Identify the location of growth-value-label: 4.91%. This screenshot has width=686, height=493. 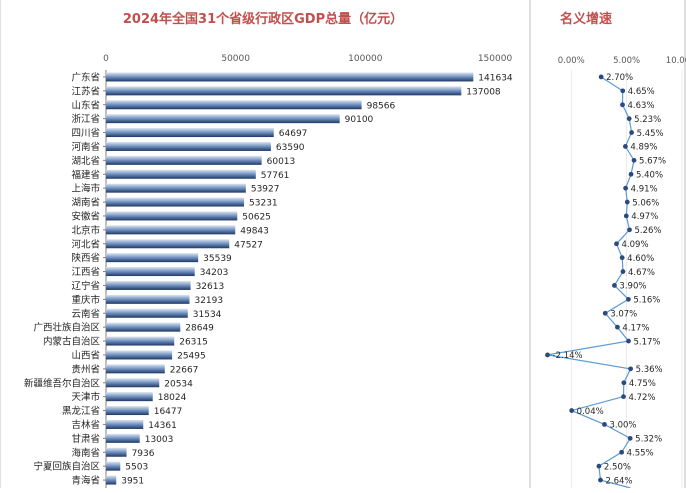
(644, 189).